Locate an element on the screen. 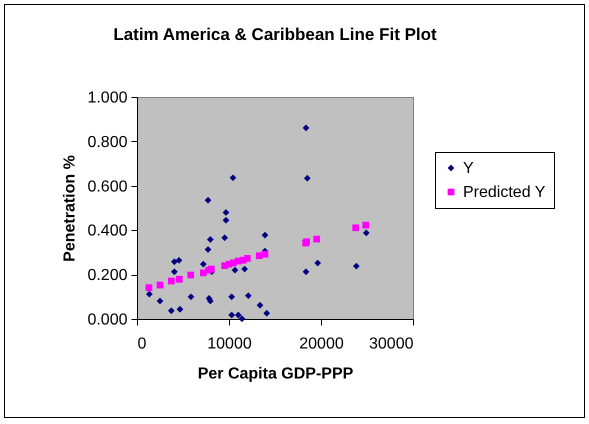 This screenshot has width=589, height=424. legend-label: Y is located at coordinates (468, 168).